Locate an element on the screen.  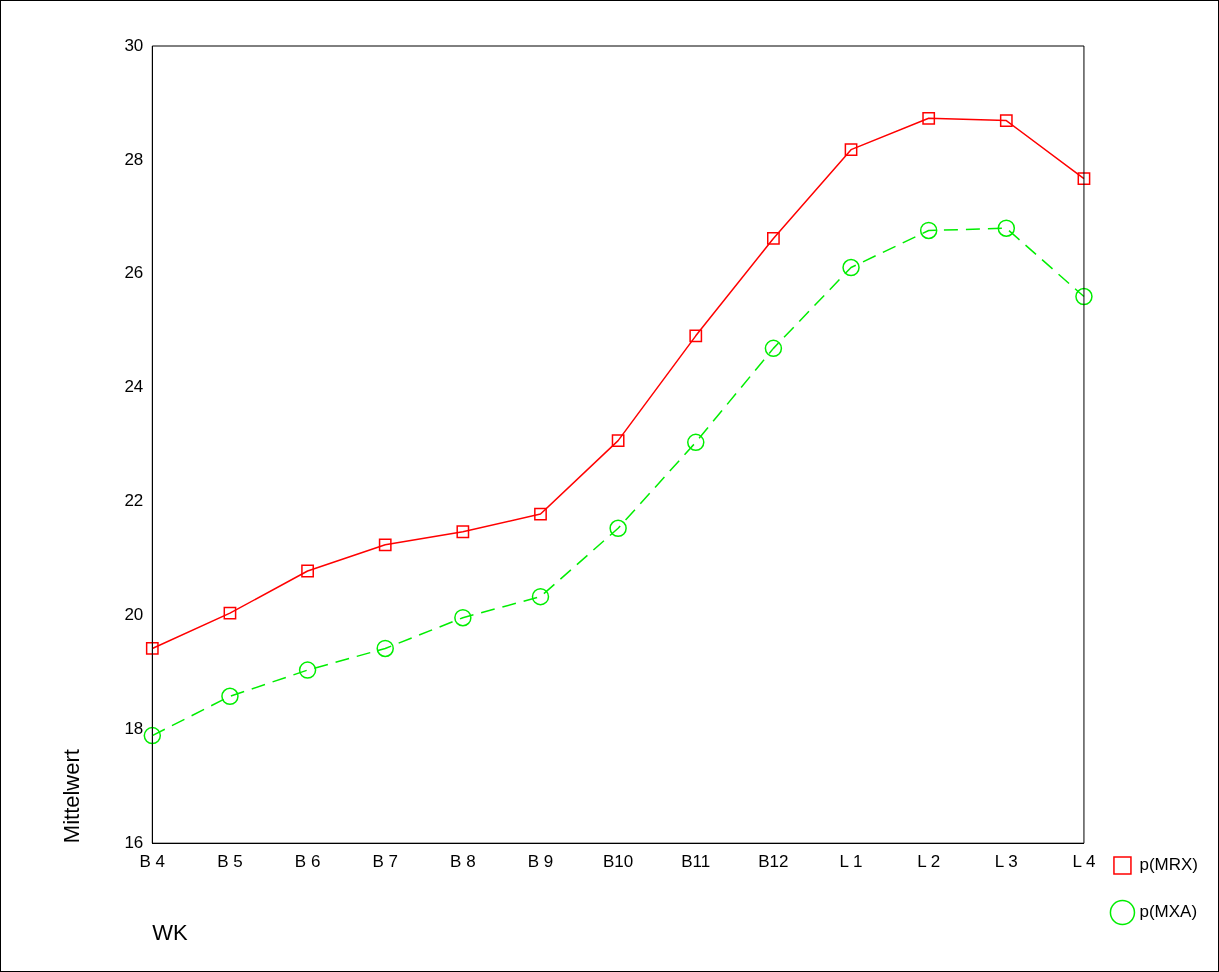
y-tick-label: 18 is located at coordinates (134, 728).